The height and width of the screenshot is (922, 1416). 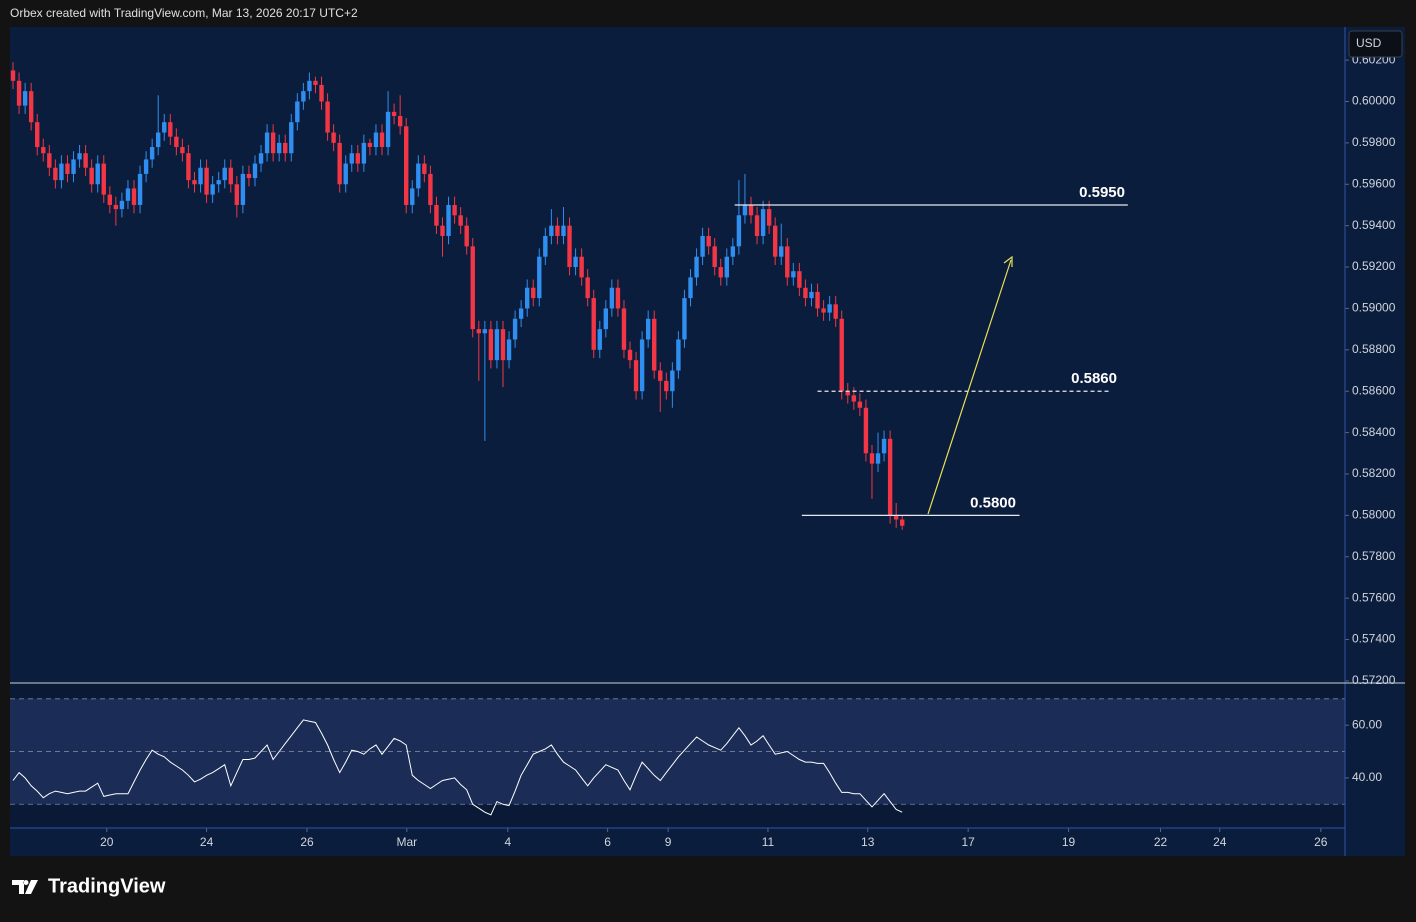 What do you see at coordinates (507, 842) in the screenshot?
I see `x-tick-label: 4` at bounding box center [507, 842].